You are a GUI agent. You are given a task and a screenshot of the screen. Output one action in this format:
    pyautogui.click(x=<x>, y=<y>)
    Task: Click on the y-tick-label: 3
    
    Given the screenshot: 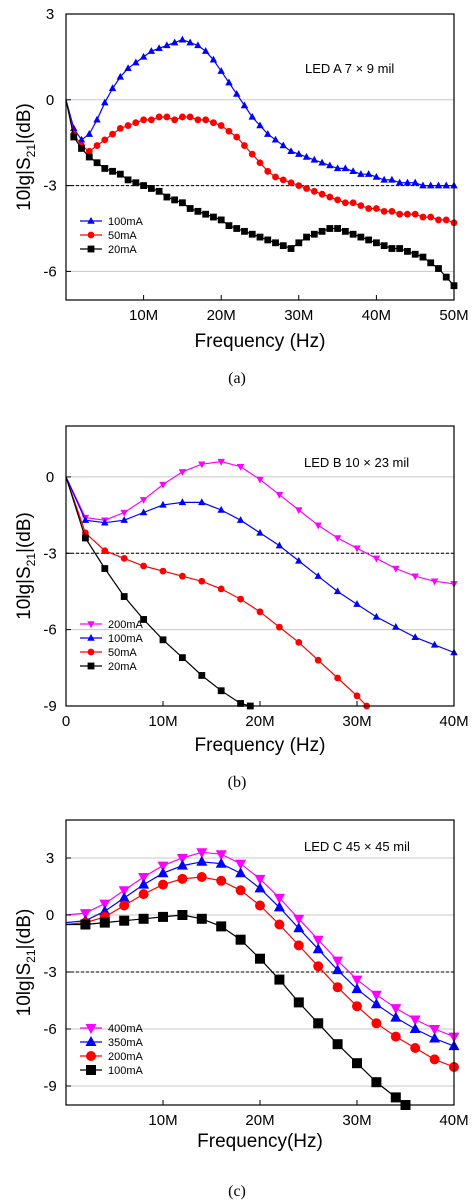 What is the action you would take?
    pyautogui.click(x=50, y=14)
    